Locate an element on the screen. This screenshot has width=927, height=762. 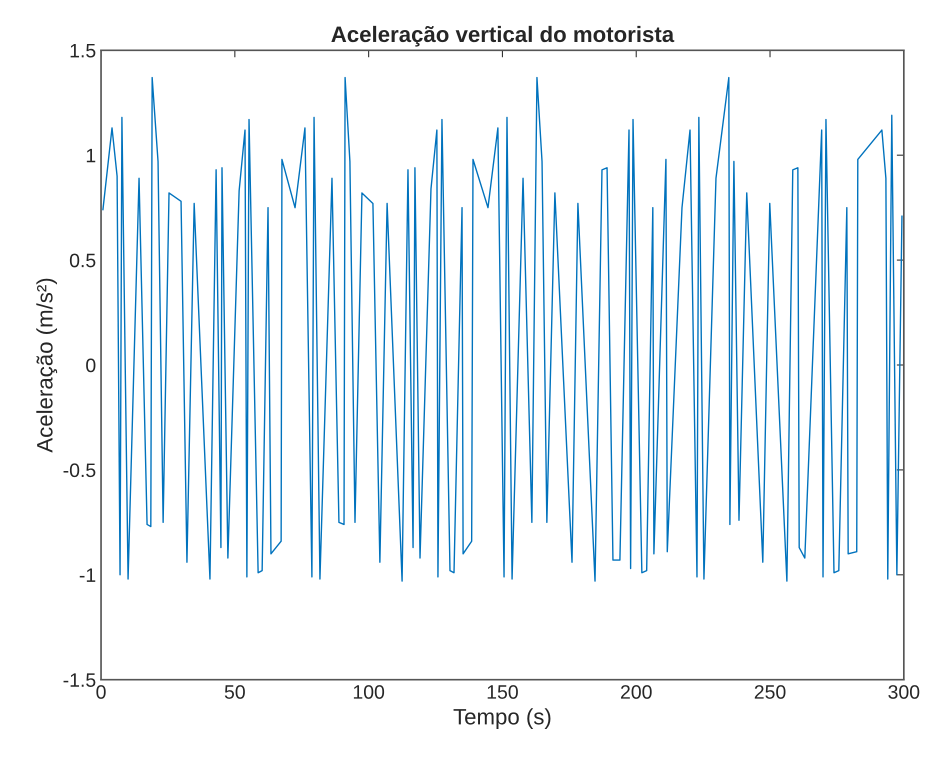
x-tick-label: 200 is located at coordinates (636, 692).